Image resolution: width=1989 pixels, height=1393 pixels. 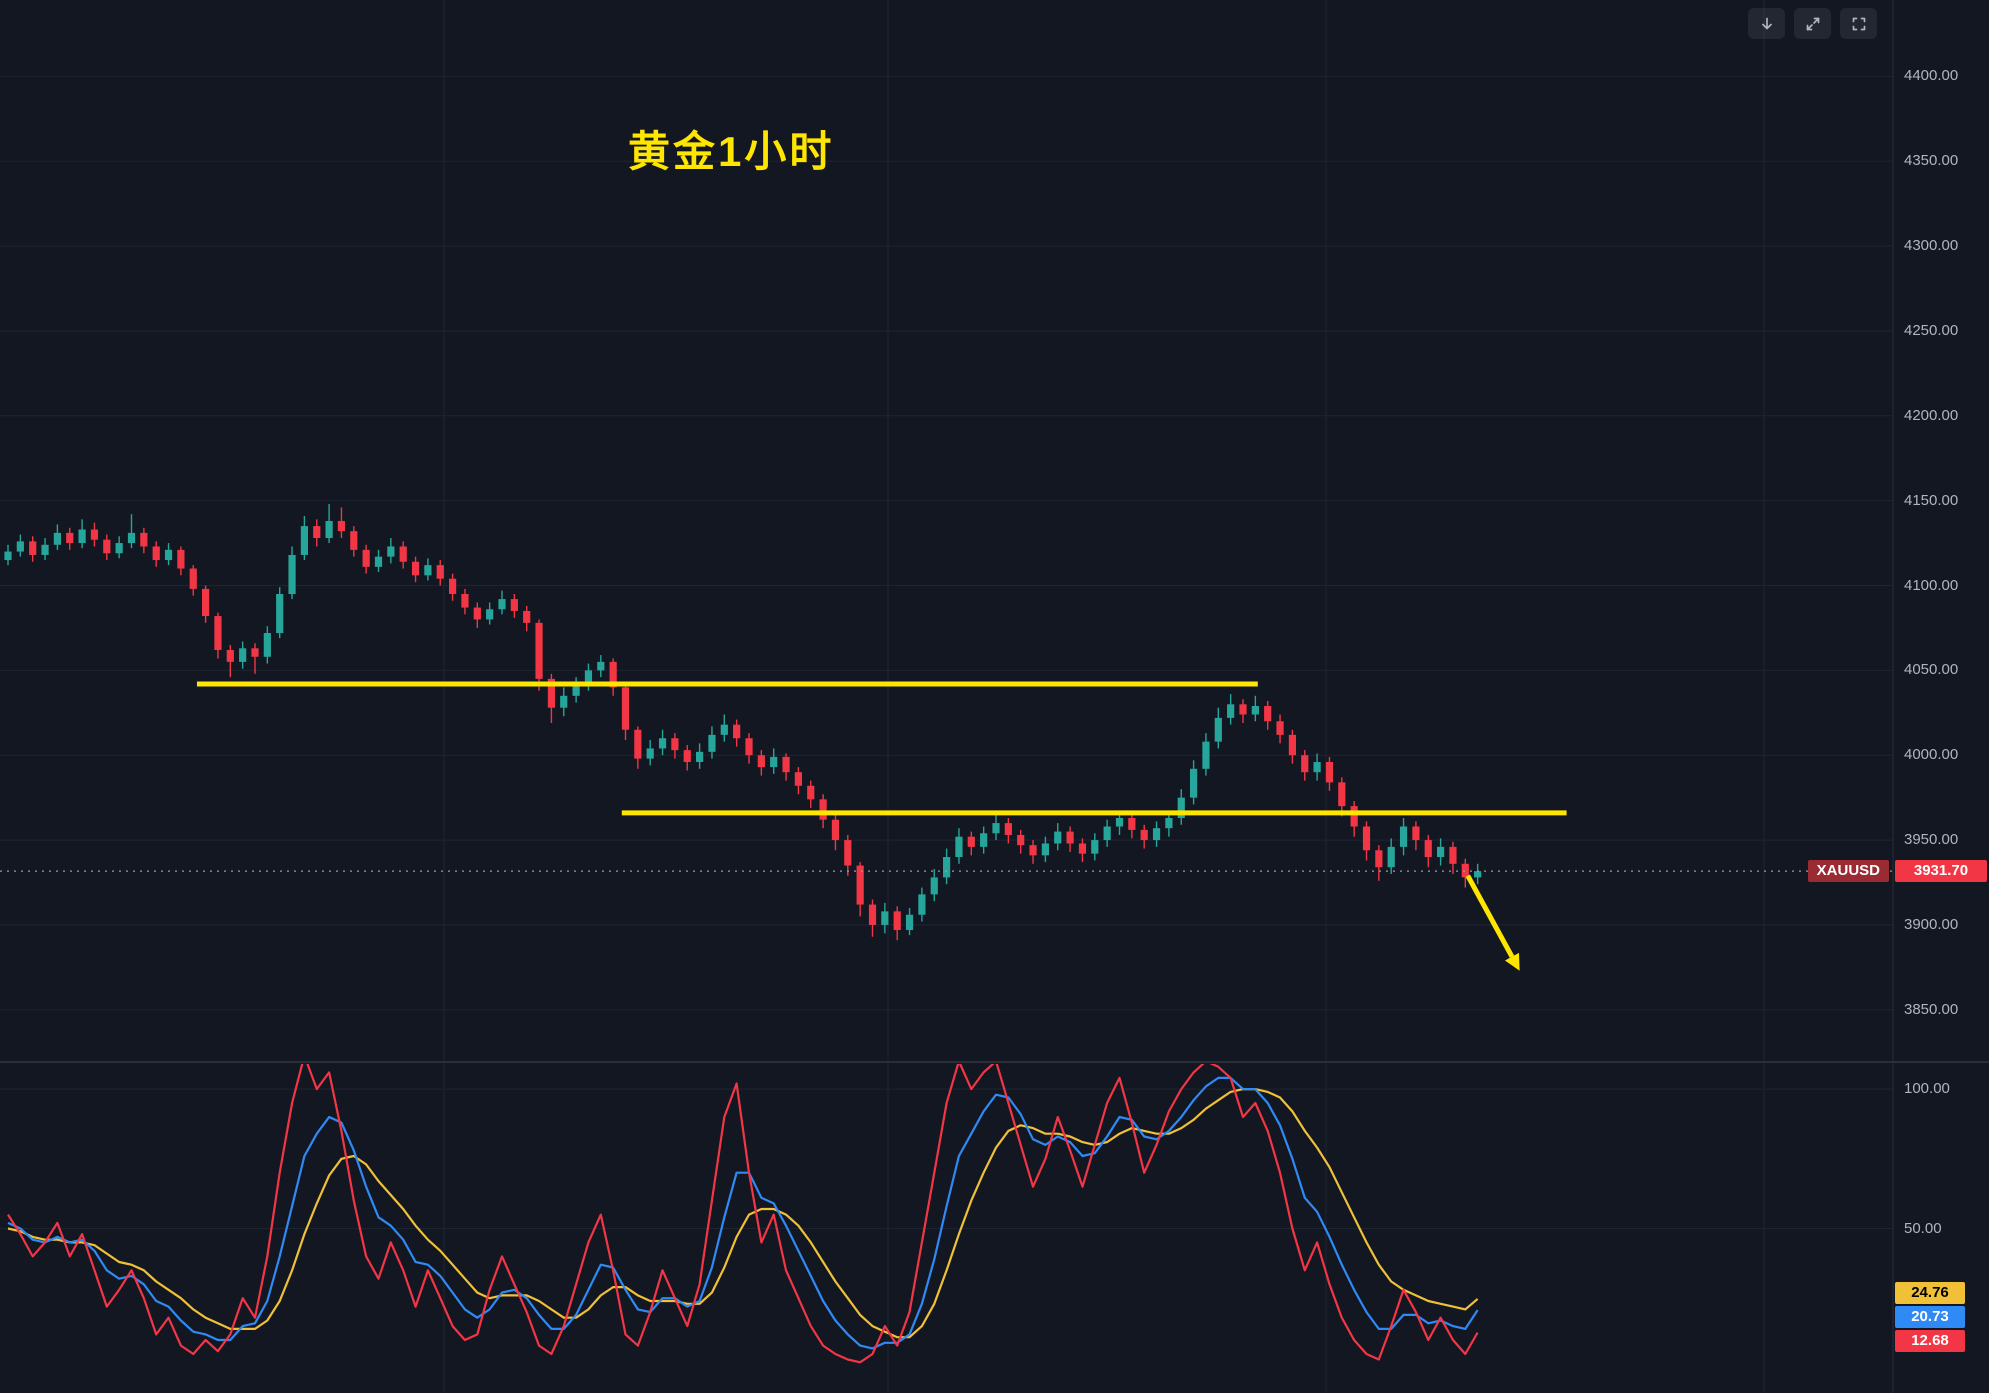 I want to click on fullscreen-button, so click(x=1858, y=23).